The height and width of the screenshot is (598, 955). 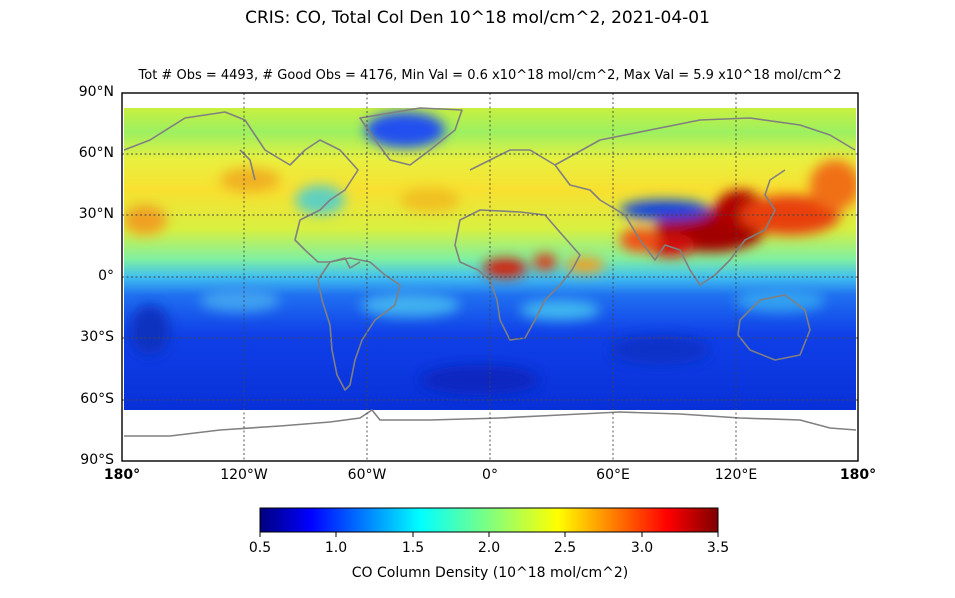 I want to click on colorbar-tick-5: 3.0, so click(x=642, y=548).